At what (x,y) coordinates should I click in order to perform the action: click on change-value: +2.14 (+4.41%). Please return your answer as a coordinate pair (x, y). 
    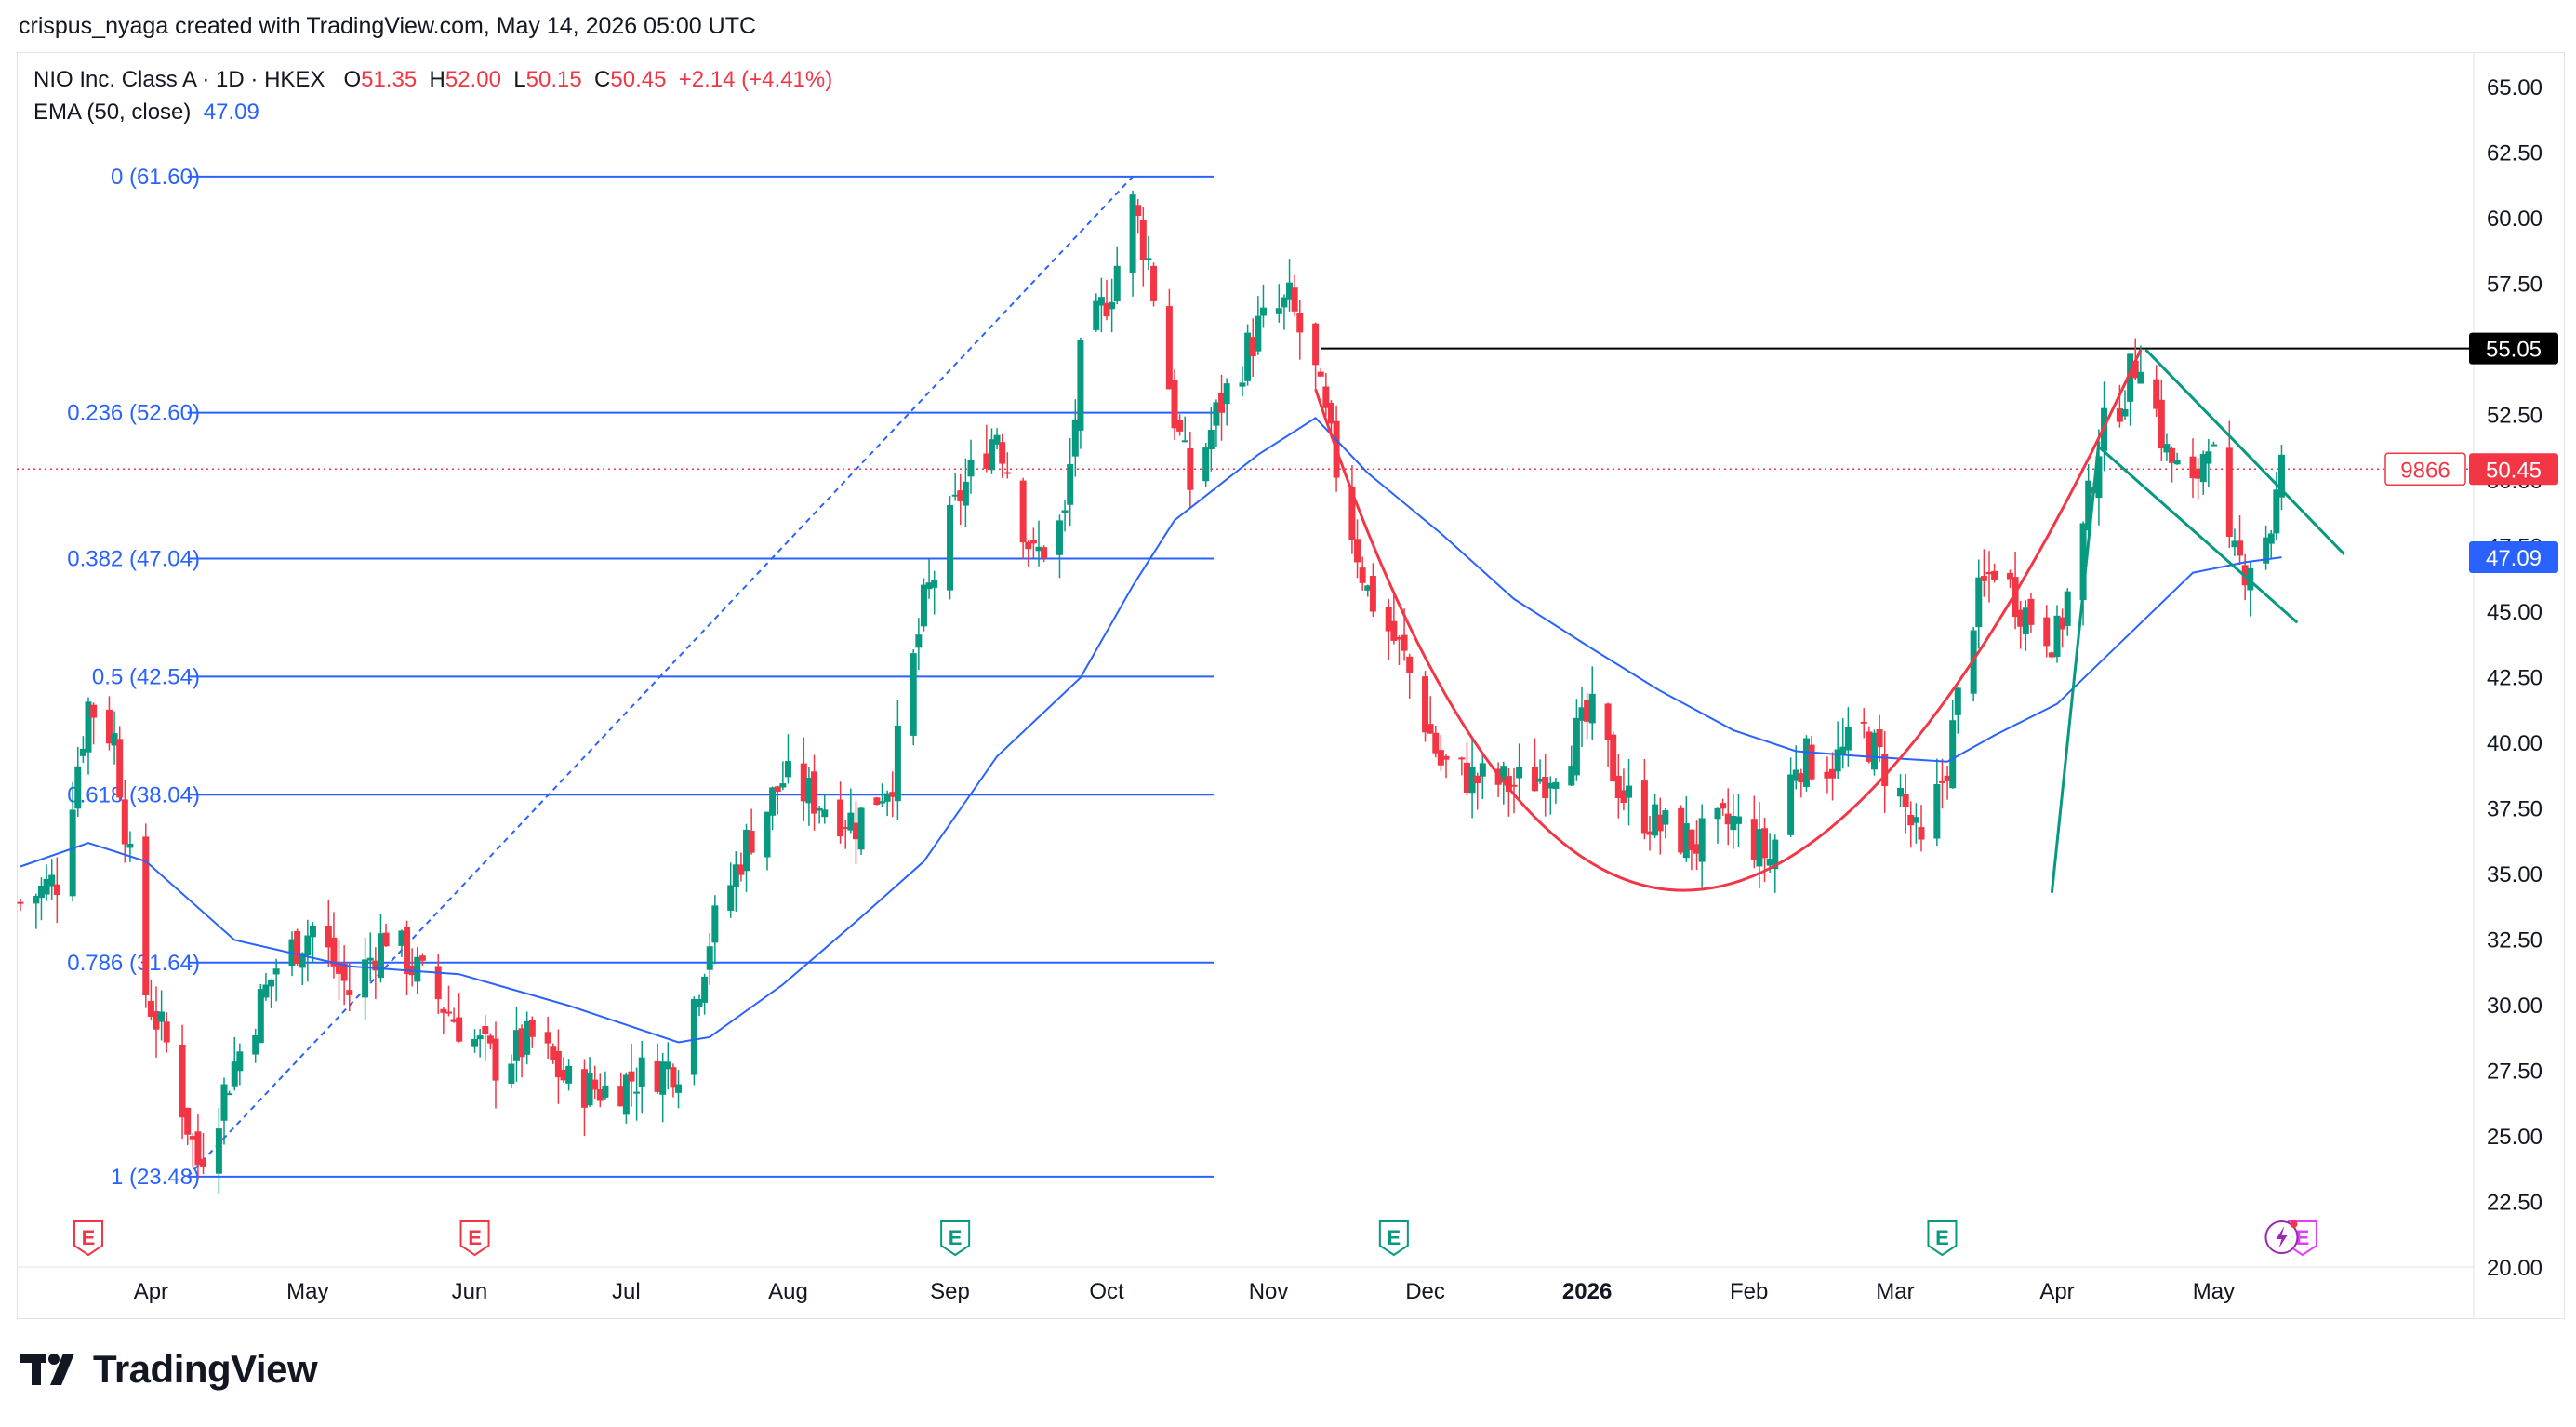
    Looking at the image, I should click on (755, 79).